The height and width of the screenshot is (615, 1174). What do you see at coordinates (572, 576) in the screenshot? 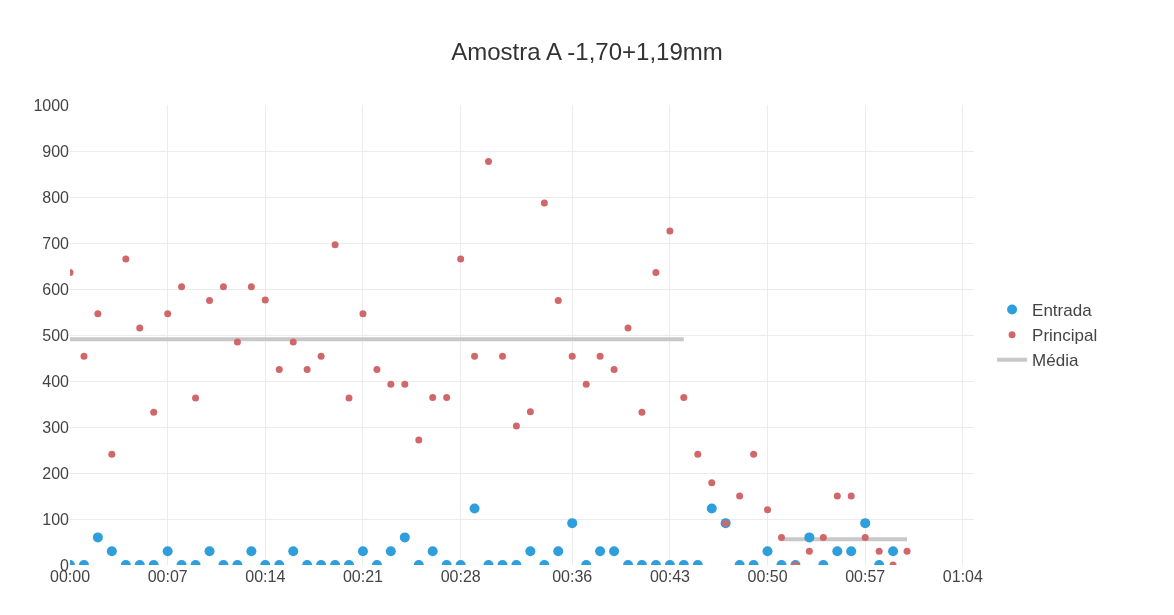
I see `x-tick-label: 00:36` at bounding box center [572, 576].